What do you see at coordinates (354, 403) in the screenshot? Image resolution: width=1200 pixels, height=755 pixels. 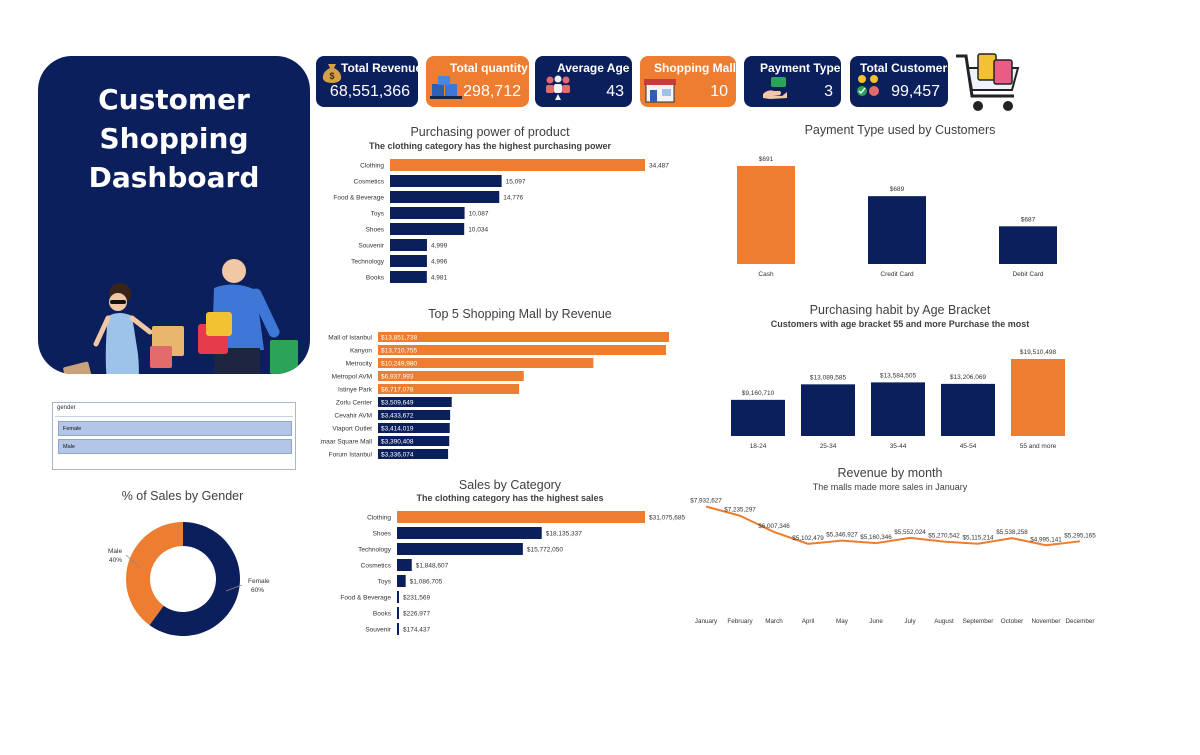 I see `category-label: Zorlu Center` at bounding box center [354, 403].